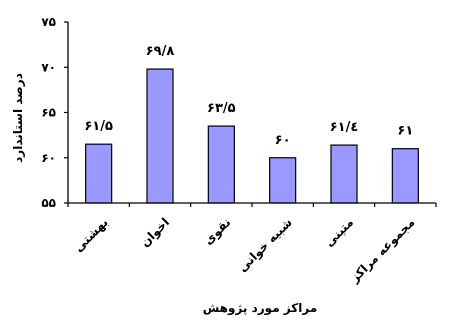 Image resolution: width=451 pixels, height=324 pixels. What do you see at coordinates (382, 250) in the screenshot?
I see `x-tick-label: مجموعه مراکز` at bounding box center [382, 250].